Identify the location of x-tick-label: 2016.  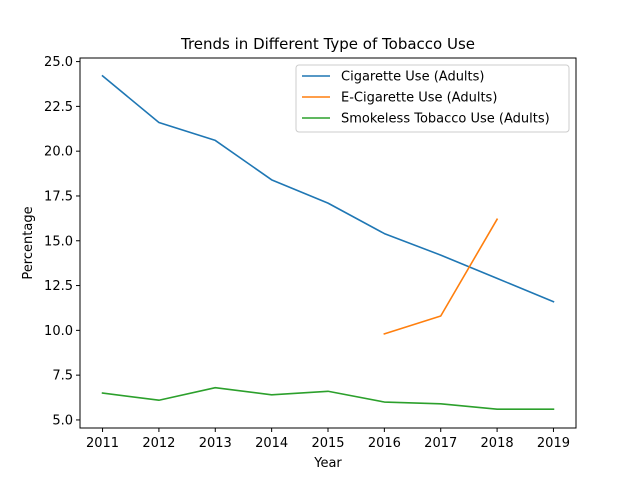
(384, 443).